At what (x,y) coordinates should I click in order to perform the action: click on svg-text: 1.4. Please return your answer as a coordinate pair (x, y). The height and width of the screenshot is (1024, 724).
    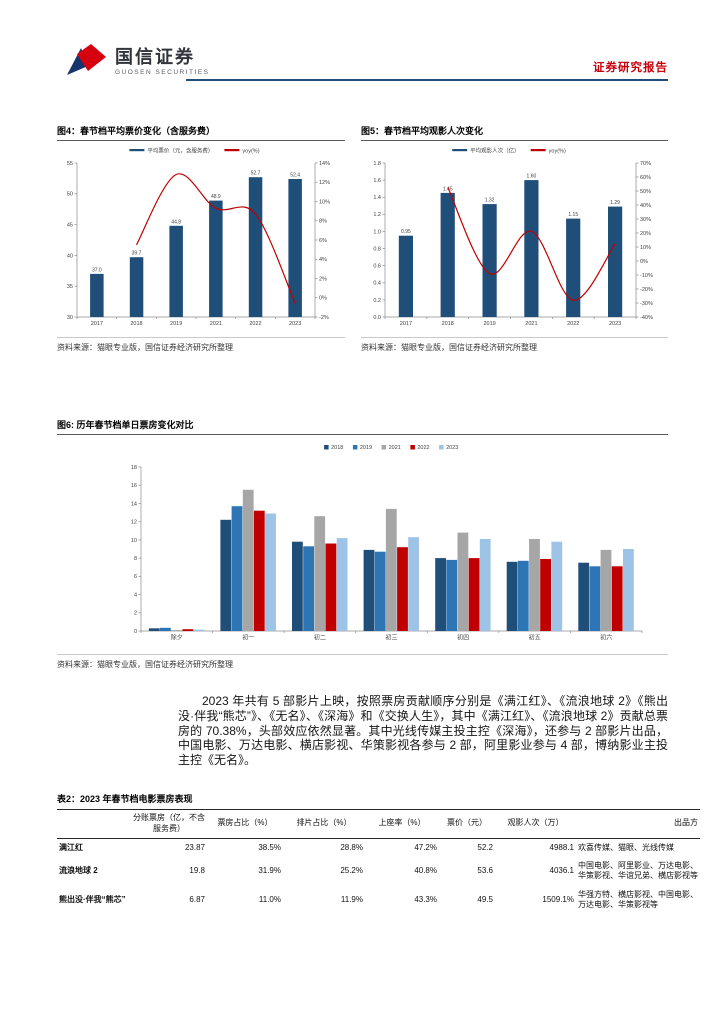
    Looking at the image, I should click on (377, 198).